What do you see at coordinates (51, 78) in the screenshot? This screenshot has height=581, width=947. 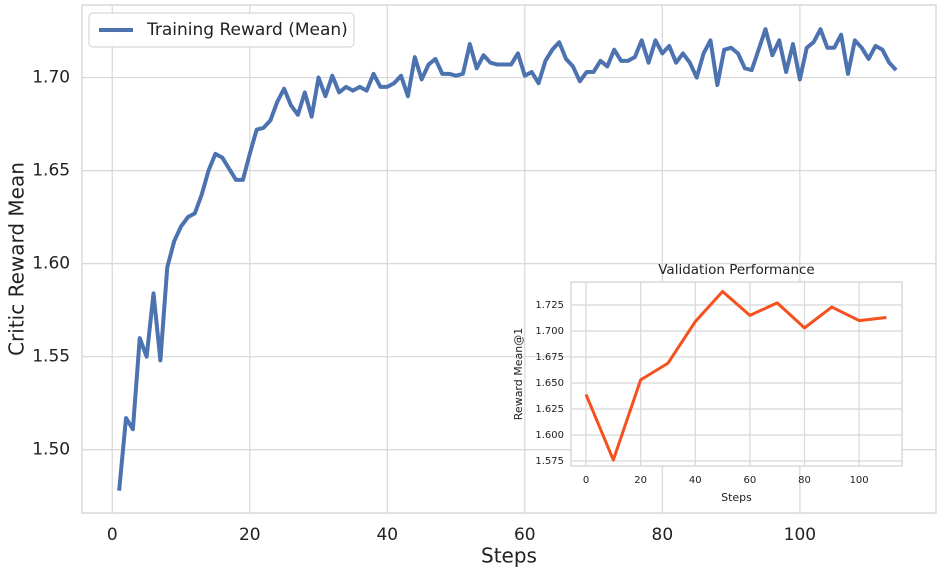 I see `y-tick-label: 1.70` at bounding box center [51, 78].